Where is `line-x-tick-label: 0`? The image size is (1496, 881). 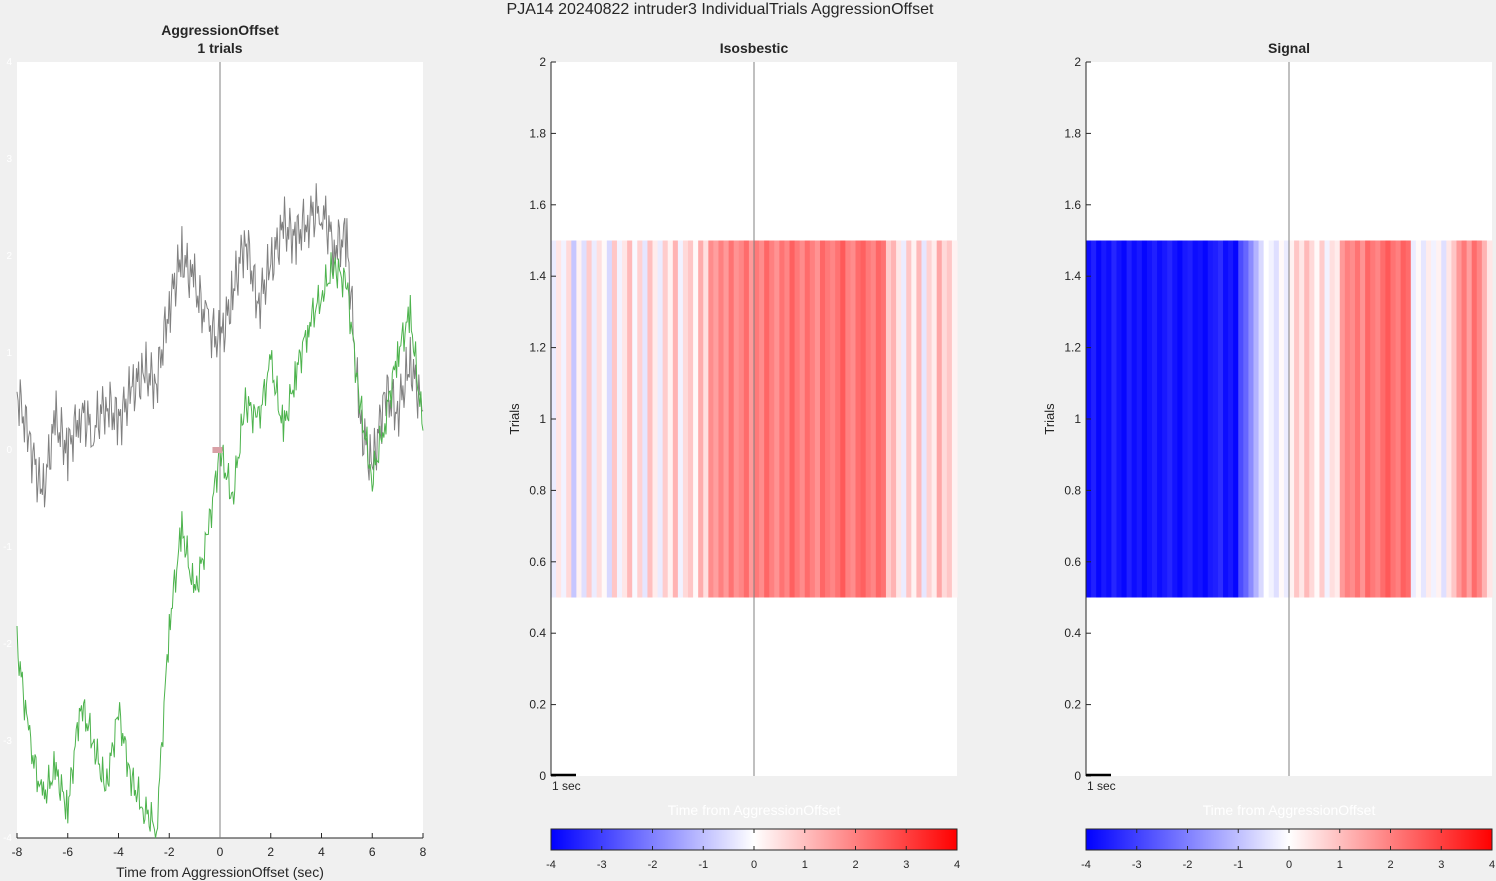 line-x-tick-label: 0 is located at coordinates (220, 852).